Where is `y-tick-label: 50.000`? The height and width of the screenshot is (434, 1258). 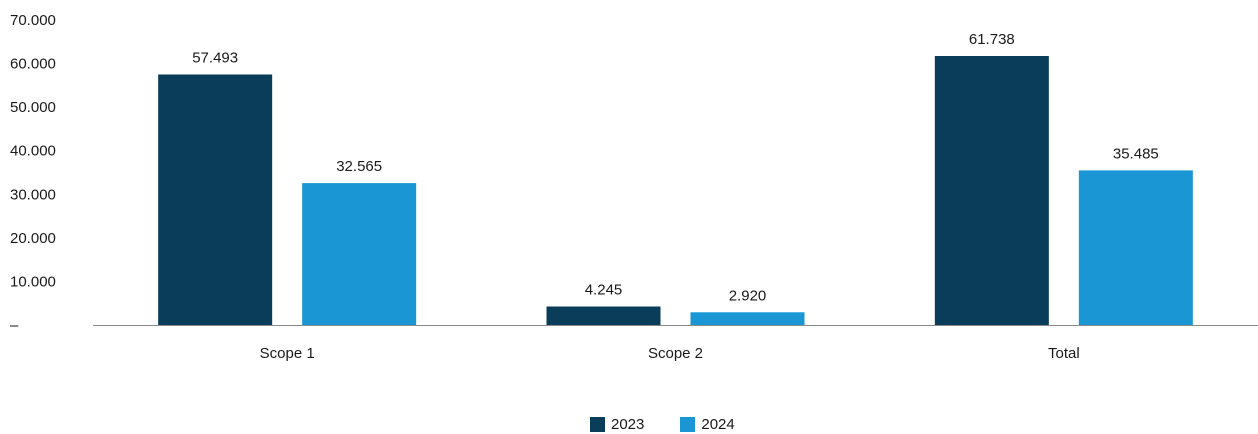
y-tick-label: 50.000 is located at coordinates (33, 107).